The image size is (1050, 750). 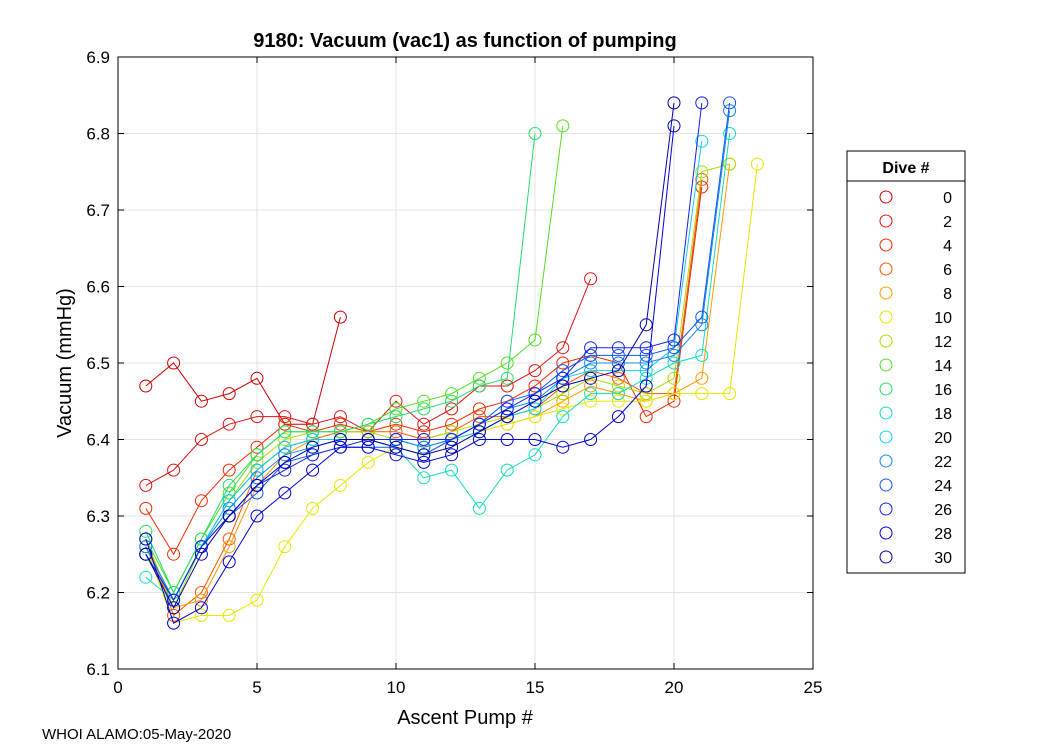 What do you see at coordinates (915, 486) in the screenshot?
I see `legend-item: 24` at bounding box center [915, 486].